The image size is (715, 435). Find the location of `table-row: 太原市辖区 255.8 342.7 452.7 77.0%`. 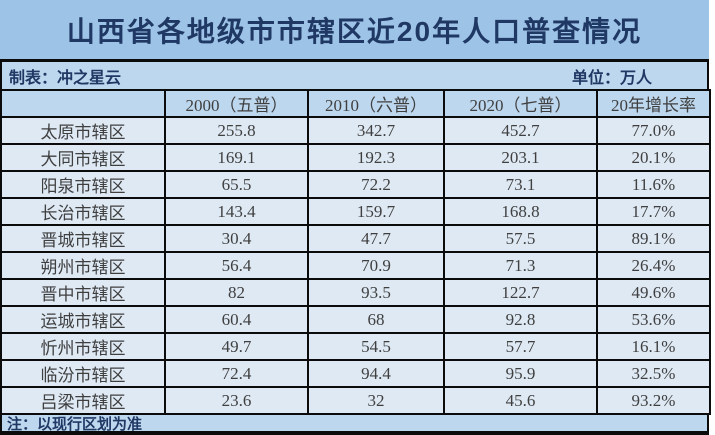

table-row: 太原市辖区 255.8 342.7 452.7 77.0% is located at coordinates (355, 130).